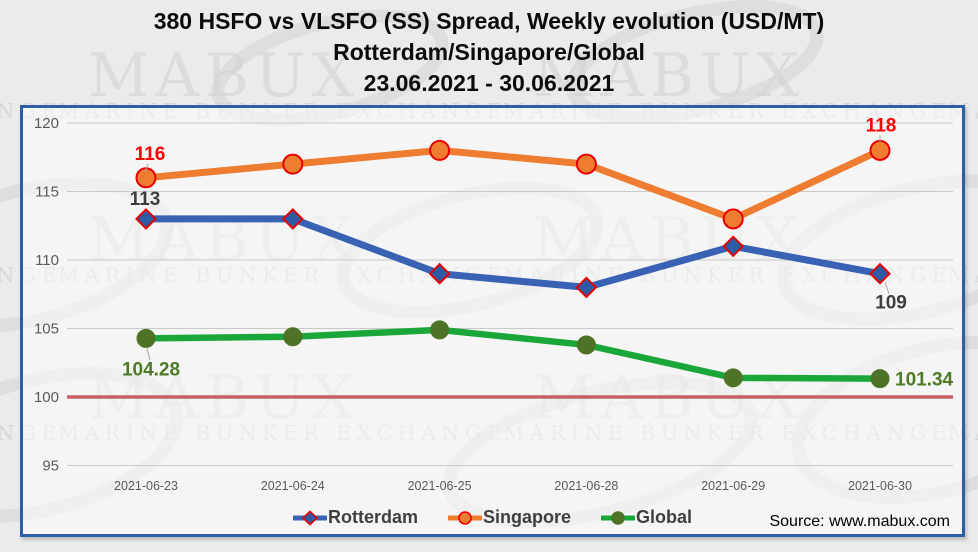  I want to click on chart-title-line2: Rotterdam/Singapore/Global, so click(489, 52).